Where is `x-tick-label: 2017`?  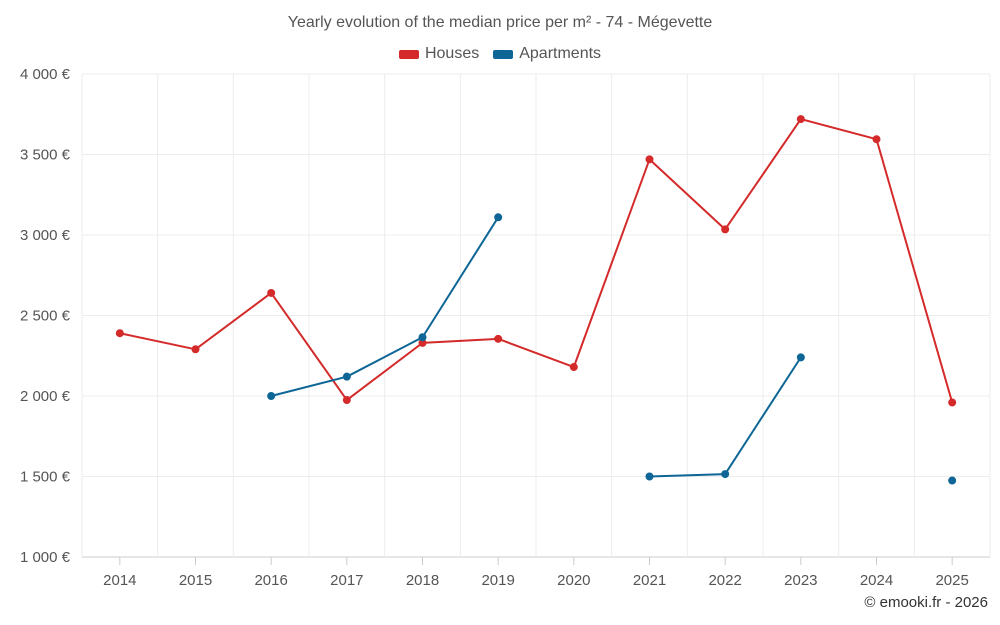
x-tick-label: 2017 is located at coordinates (346, 580).